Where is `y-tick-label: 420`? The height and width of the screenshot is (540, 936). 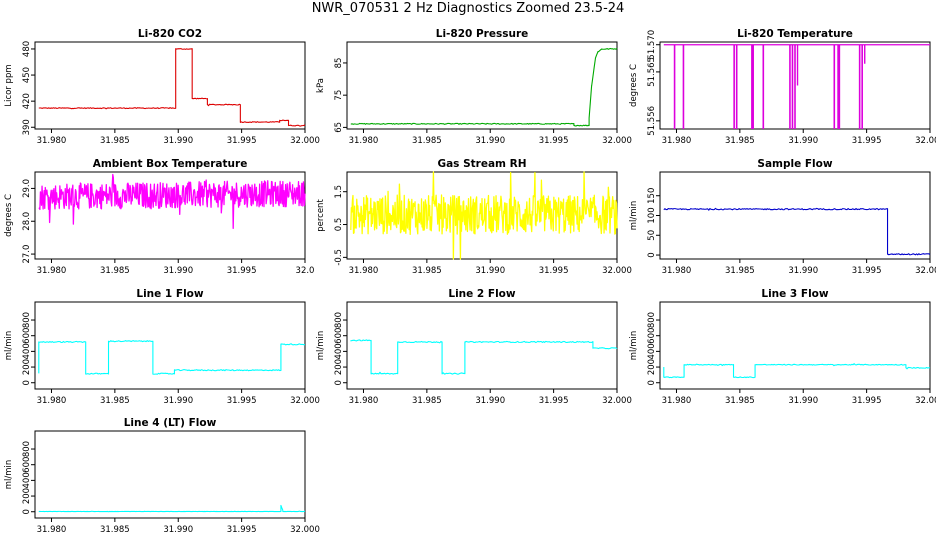 y-tick-label: 420 is located at coordinates (27, 101).